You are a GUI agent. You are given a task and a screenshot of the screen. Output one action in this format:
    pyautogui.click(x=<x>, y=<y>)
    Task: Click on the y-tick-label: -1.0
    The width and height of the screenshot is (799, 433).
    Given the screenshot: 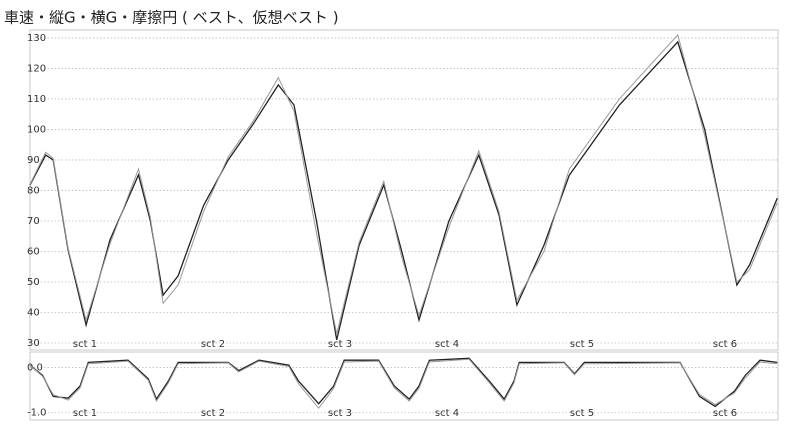 What is the action you would take?
    pyautogui.click(x=37, y=413)
    